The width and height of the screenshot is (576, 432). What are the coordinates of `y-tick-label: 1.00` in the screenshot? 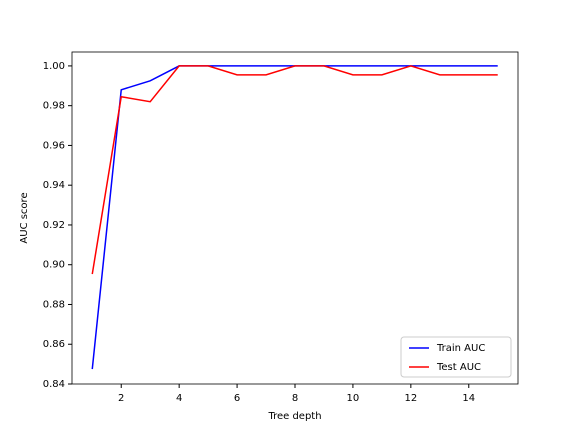 It's located at (54, 66).